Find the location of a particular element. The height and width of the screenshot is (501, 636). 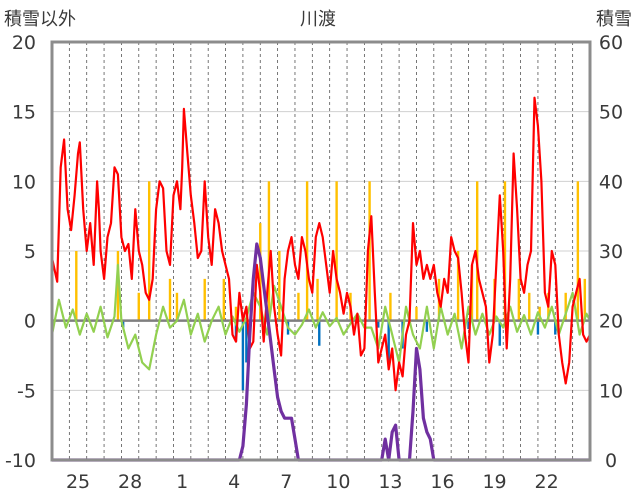

y-right-tick-label: 60 is located at coordinates (611, 43).